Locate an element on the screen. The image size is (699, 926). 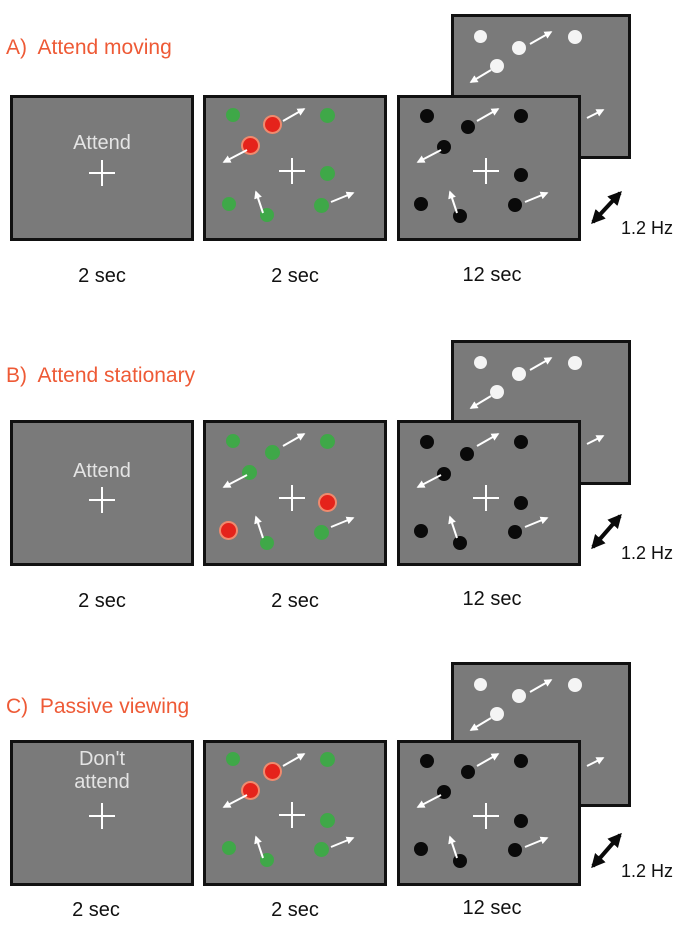
panel-a-title: A) Attend moving is located at coordinates (89, 47).